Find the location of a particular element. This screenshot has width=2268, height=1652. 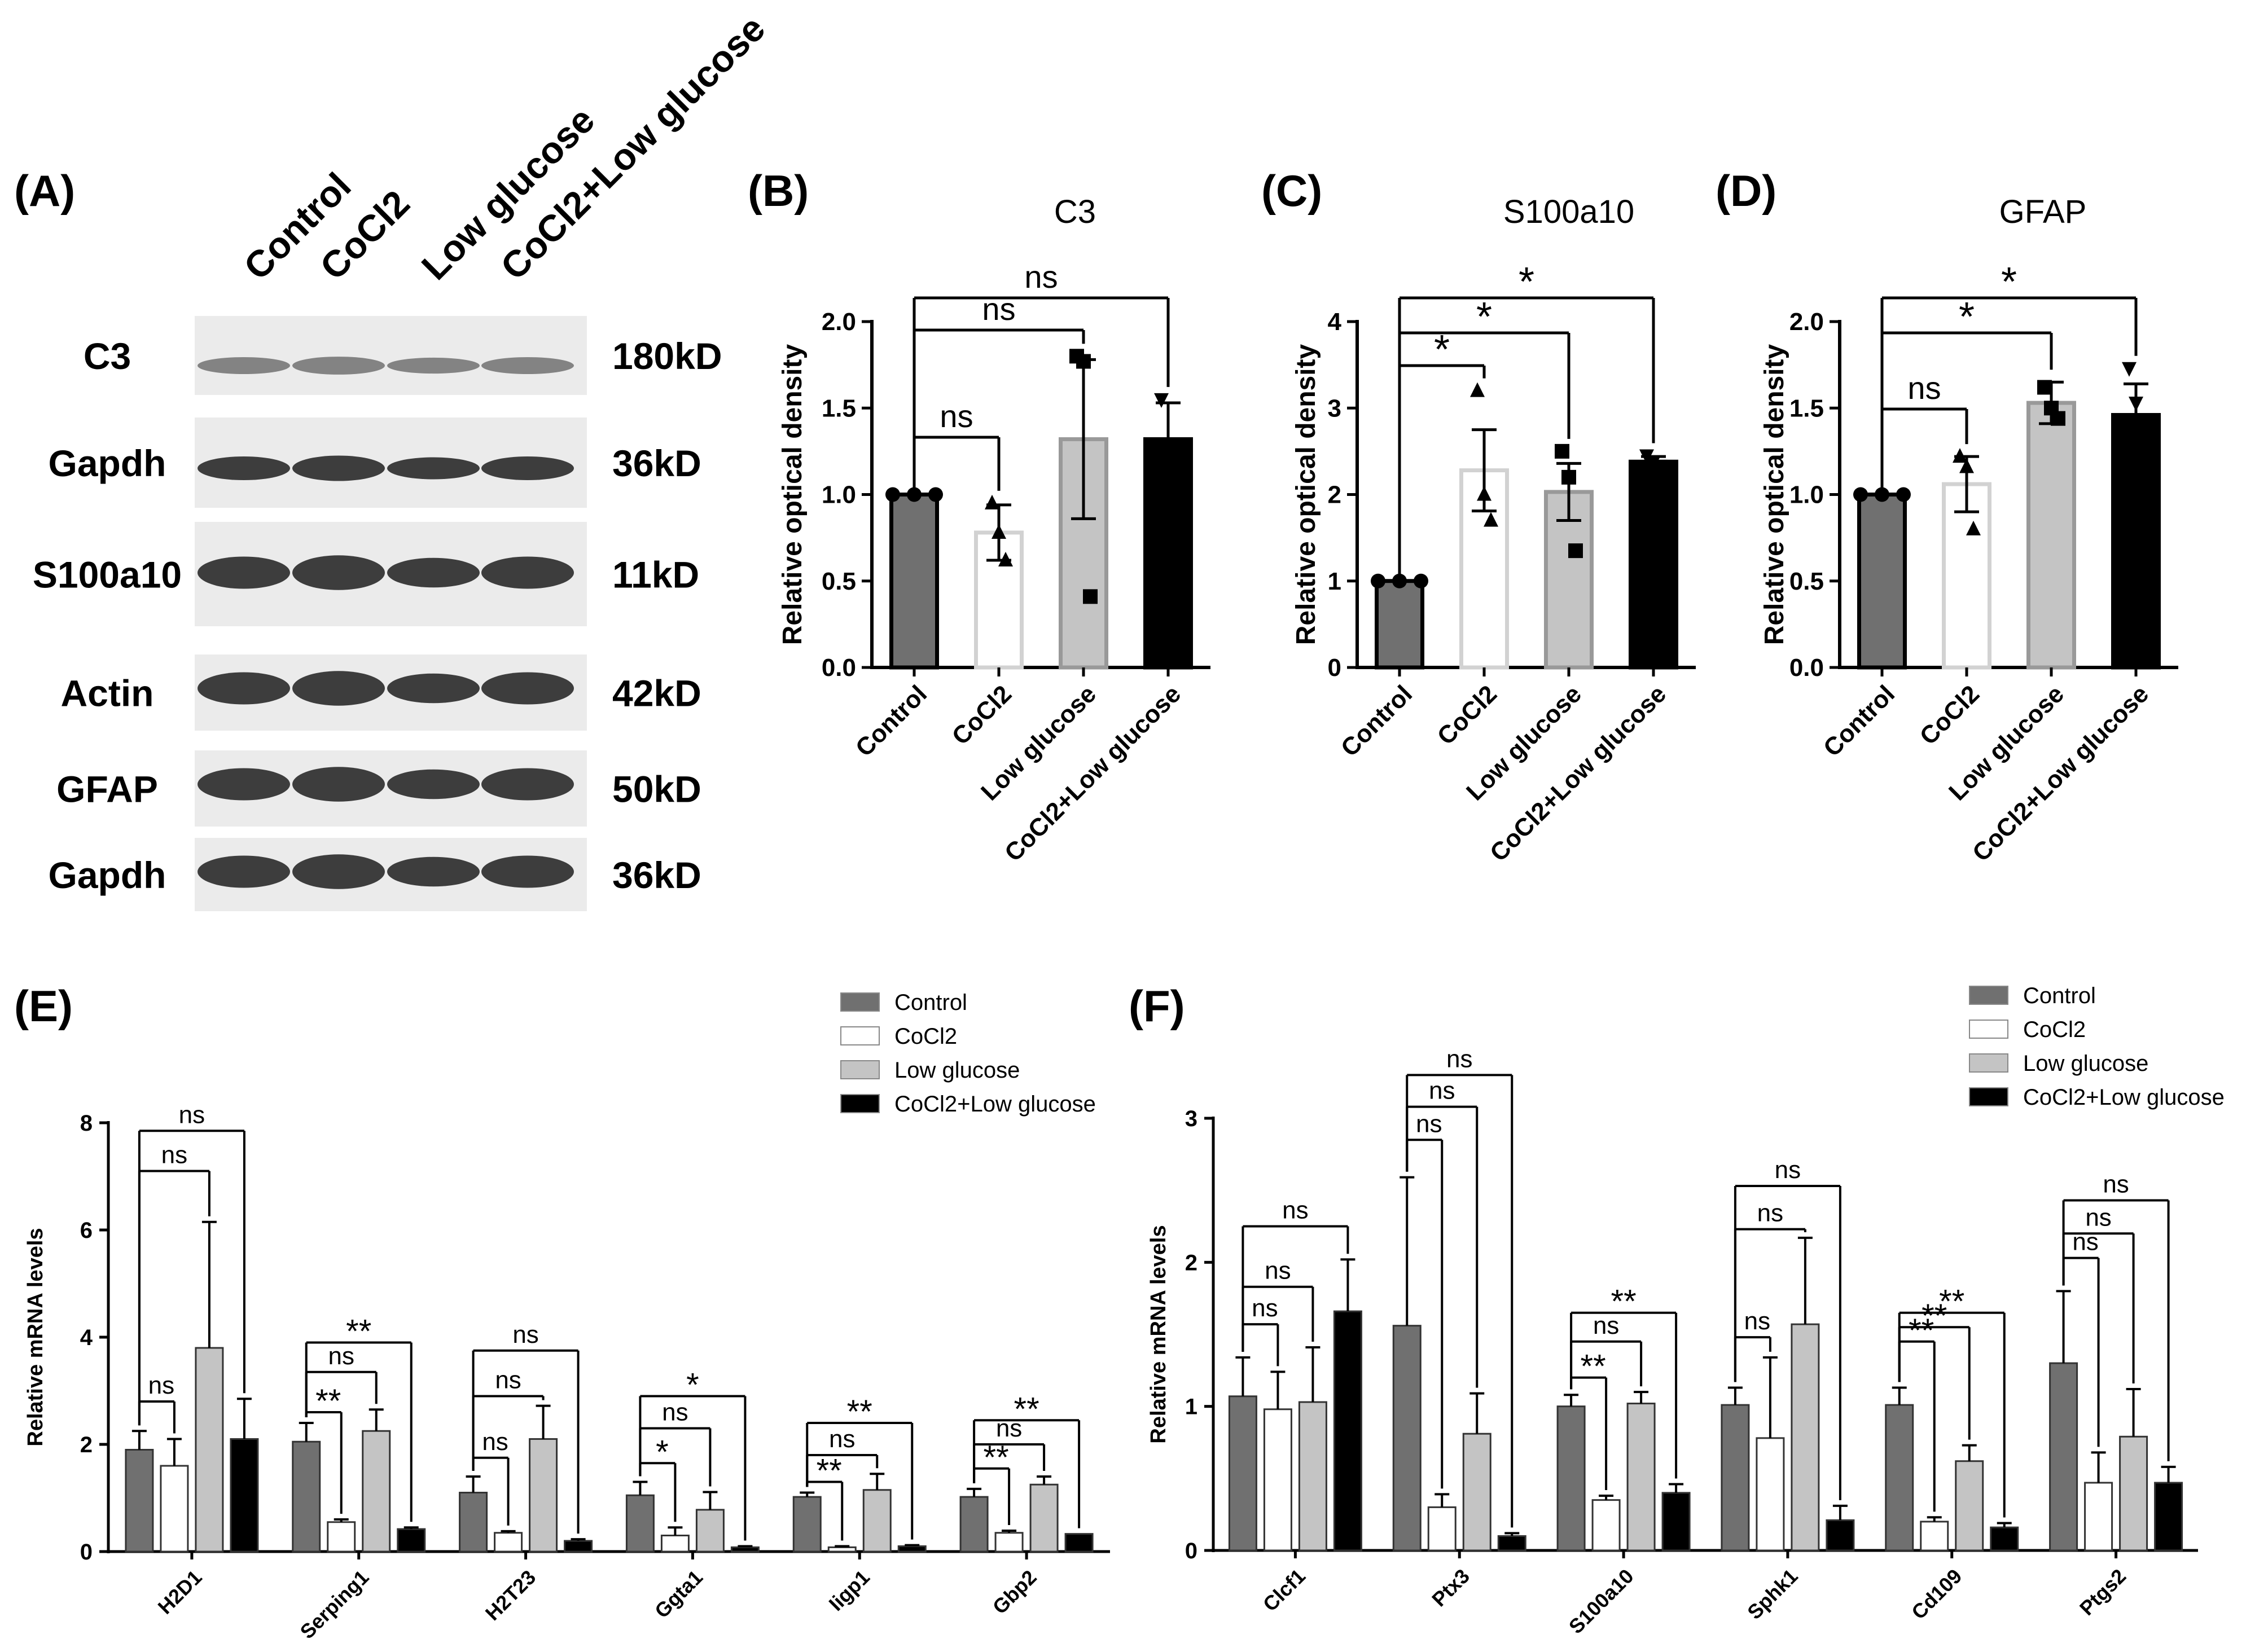

blot-size-label: 42kD is located at coordinates (657, 693).